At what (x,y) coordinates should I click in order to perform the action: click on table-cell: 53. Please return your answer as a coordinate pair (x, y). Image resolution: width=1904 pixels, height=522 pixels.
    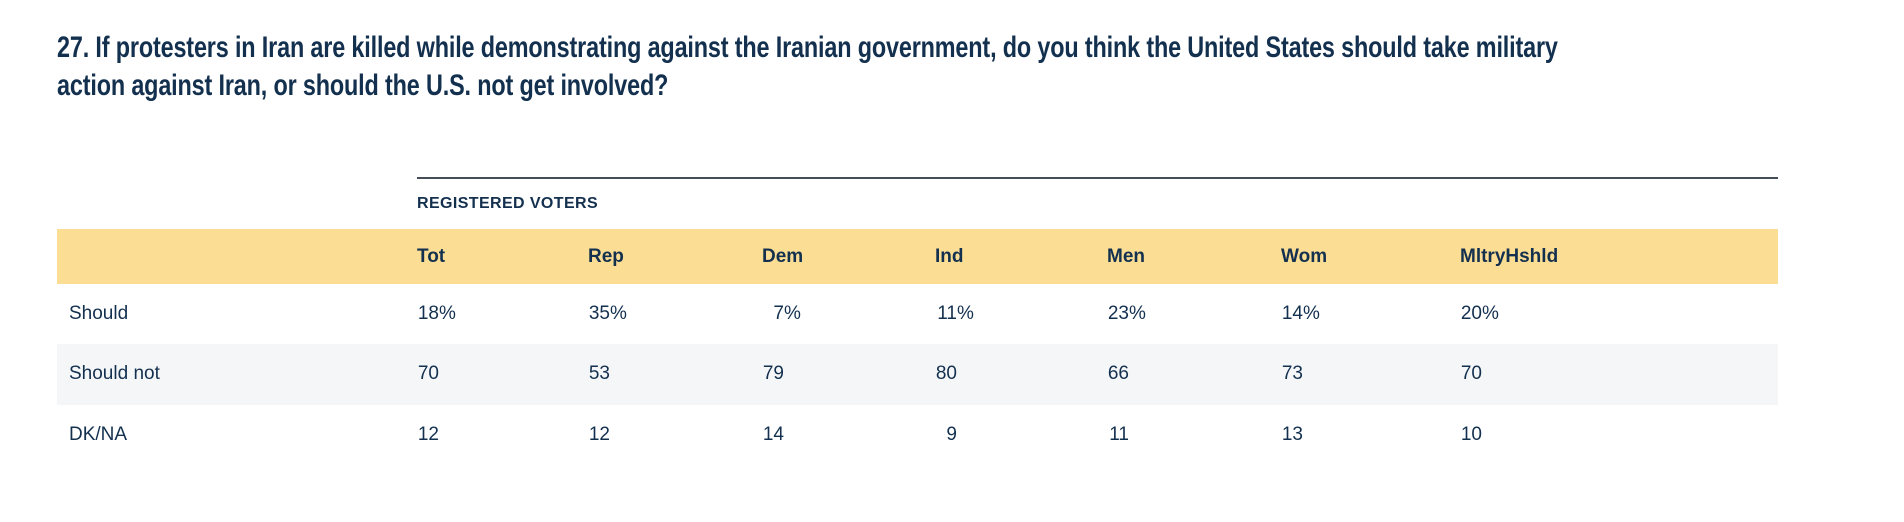
    Looking at the image, I should click on (599, 374).